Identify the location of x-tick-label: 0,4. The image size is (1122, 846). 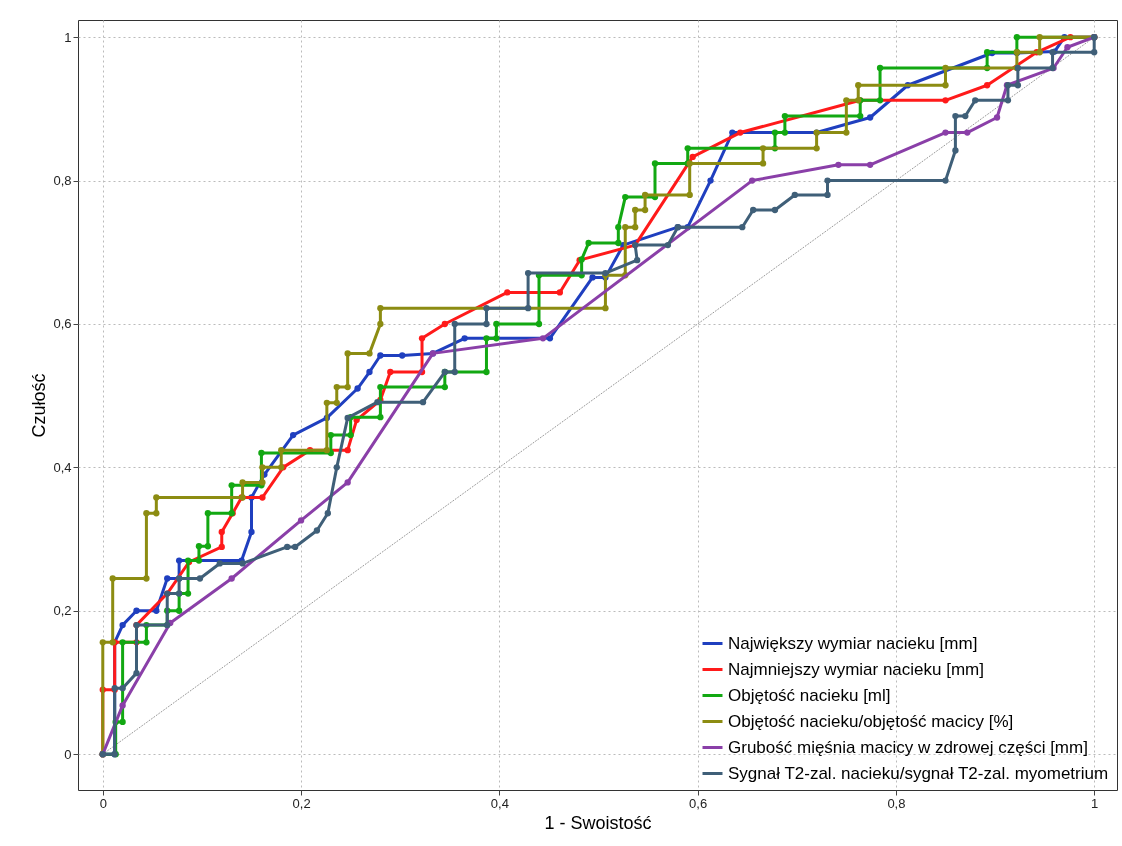
(499, 803).